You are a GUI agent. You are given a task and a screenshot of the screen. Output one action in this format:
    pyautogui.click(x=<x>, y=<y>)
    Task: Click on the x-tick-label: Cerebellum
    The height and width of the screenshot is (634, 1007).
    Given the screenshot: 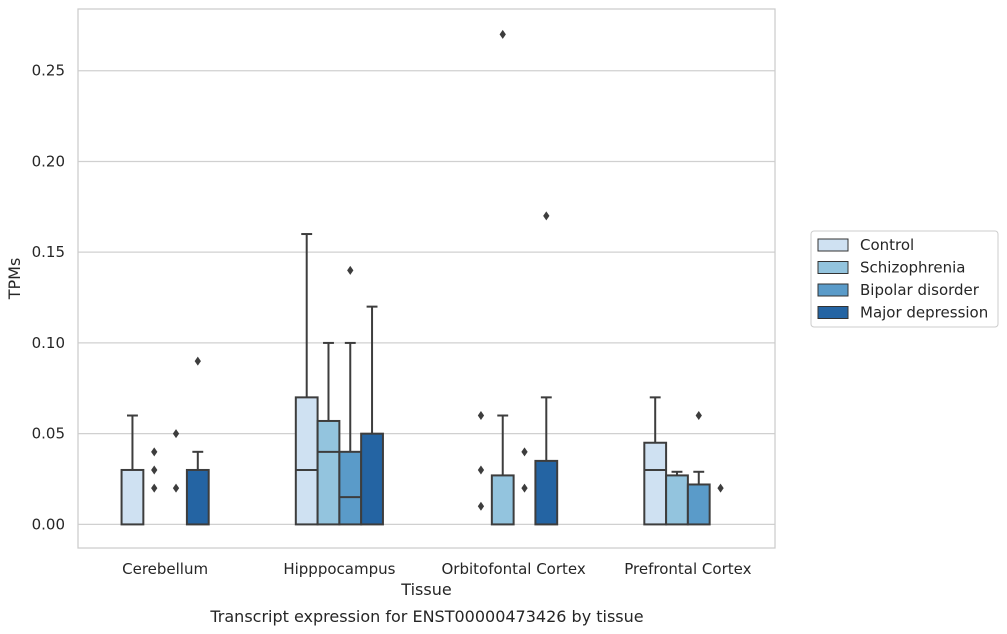 What is the action you would take?
    pyautogui.click(x=165, y=569)
    